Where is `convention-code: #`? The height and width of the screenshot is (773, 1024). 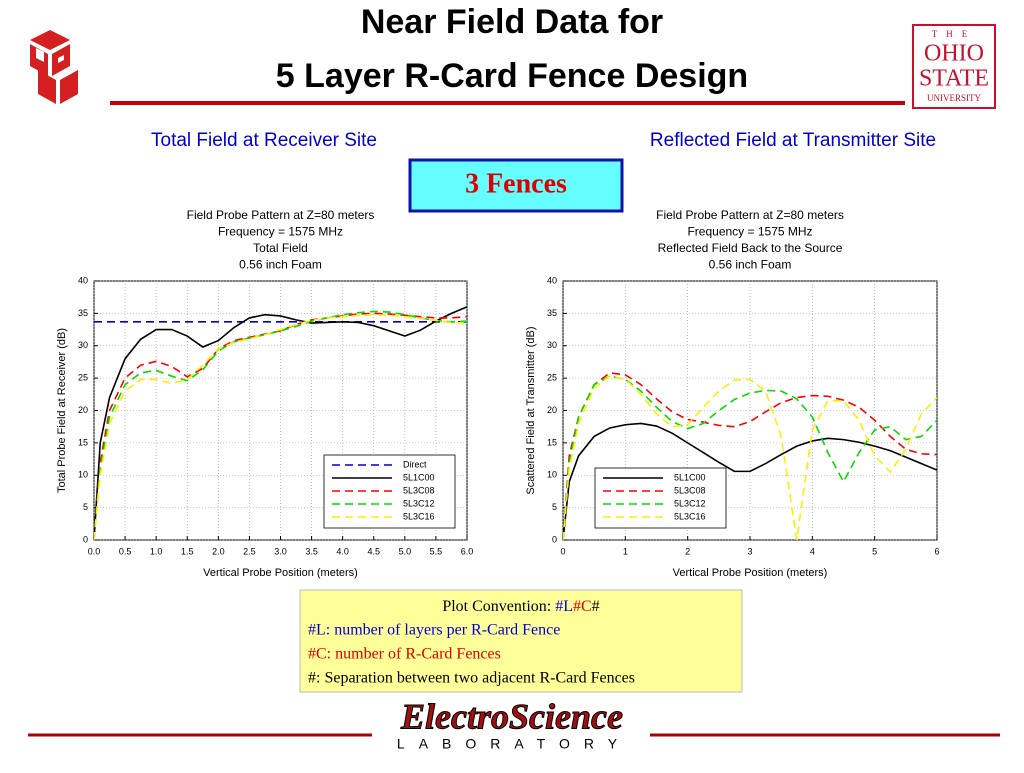
convention-code: # is located at coordinates (596, 606).